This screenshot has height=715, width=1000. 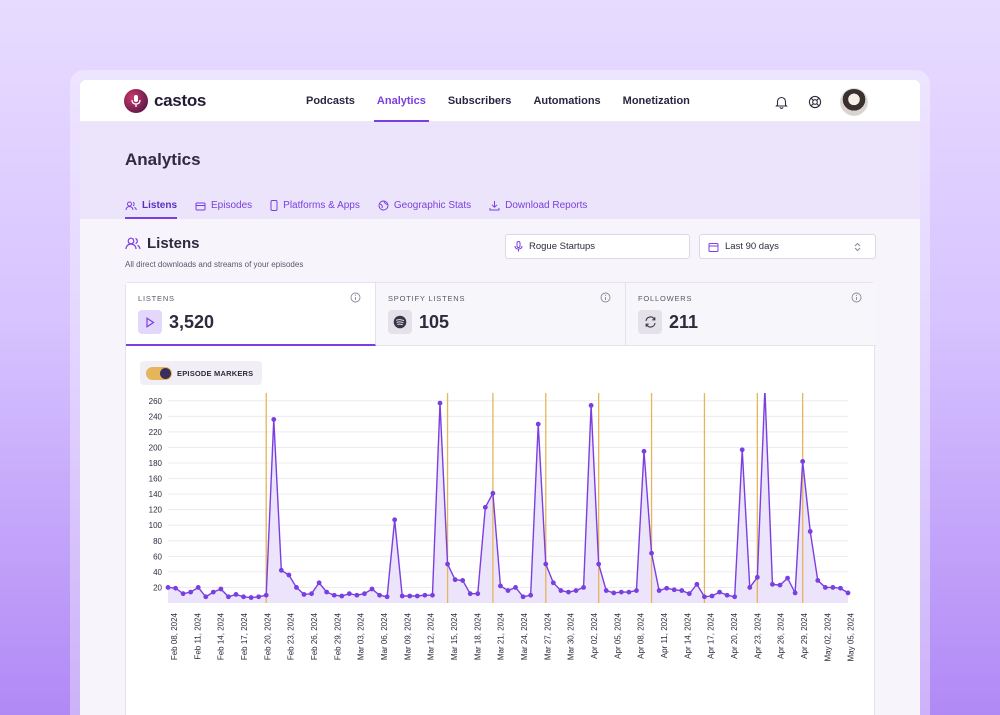 I want to click on stat-label: SPOTIFY LISTENS, so click(x=427, y=298).